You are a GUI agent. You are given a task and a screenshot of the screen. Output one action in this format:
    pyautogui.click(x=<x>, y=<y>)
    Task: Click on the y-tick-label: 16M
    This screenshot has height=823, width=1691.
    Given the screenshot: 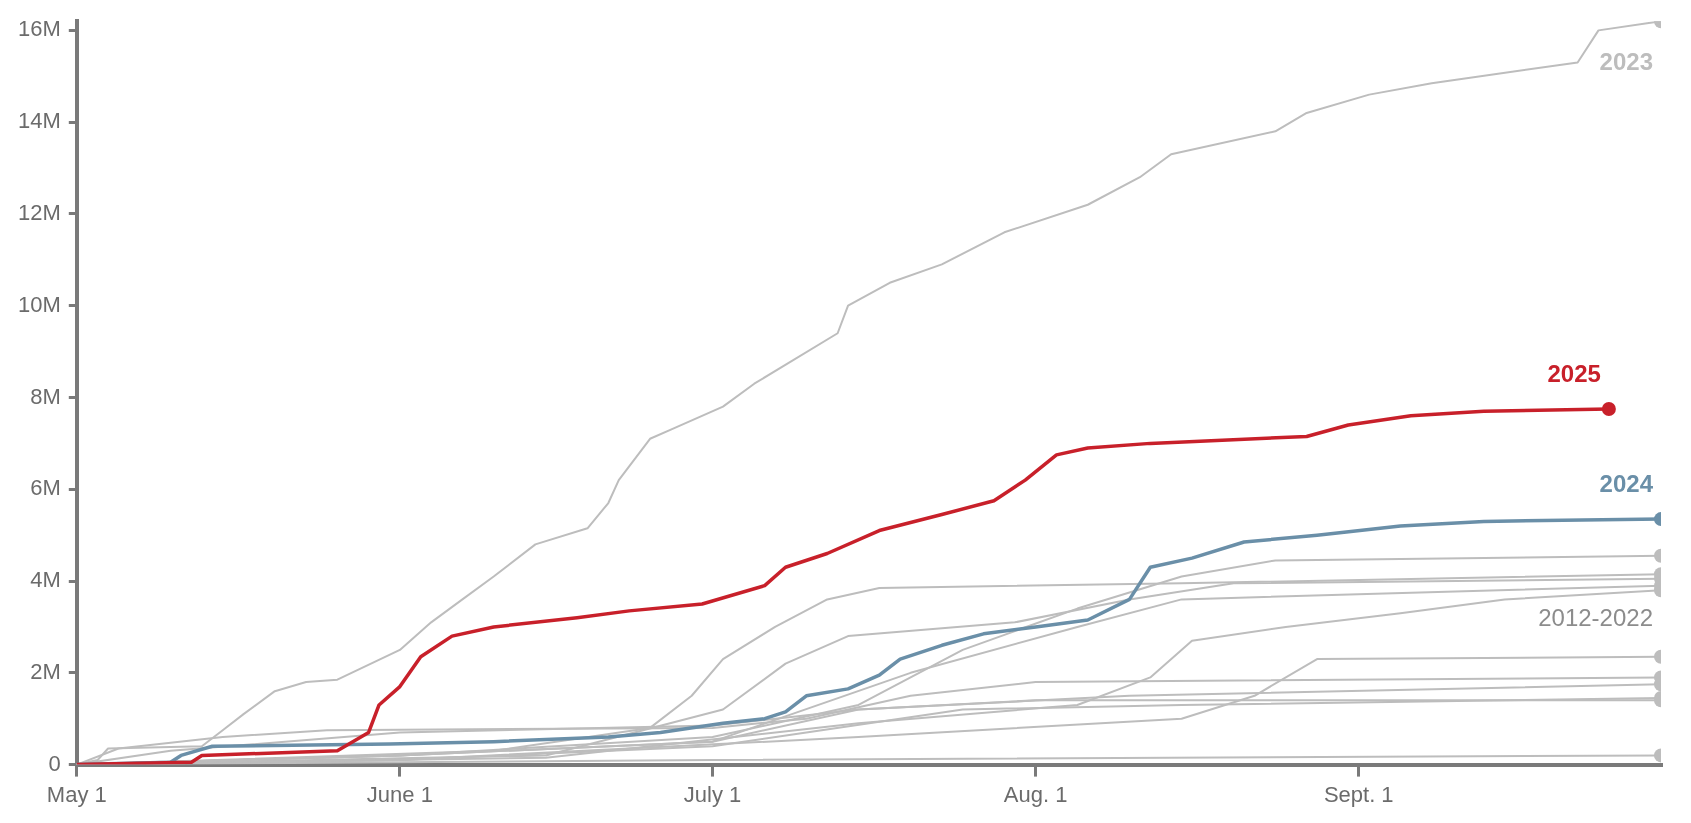 What is the action you would take?
    pyautogui.click(x=39, y=29)
    